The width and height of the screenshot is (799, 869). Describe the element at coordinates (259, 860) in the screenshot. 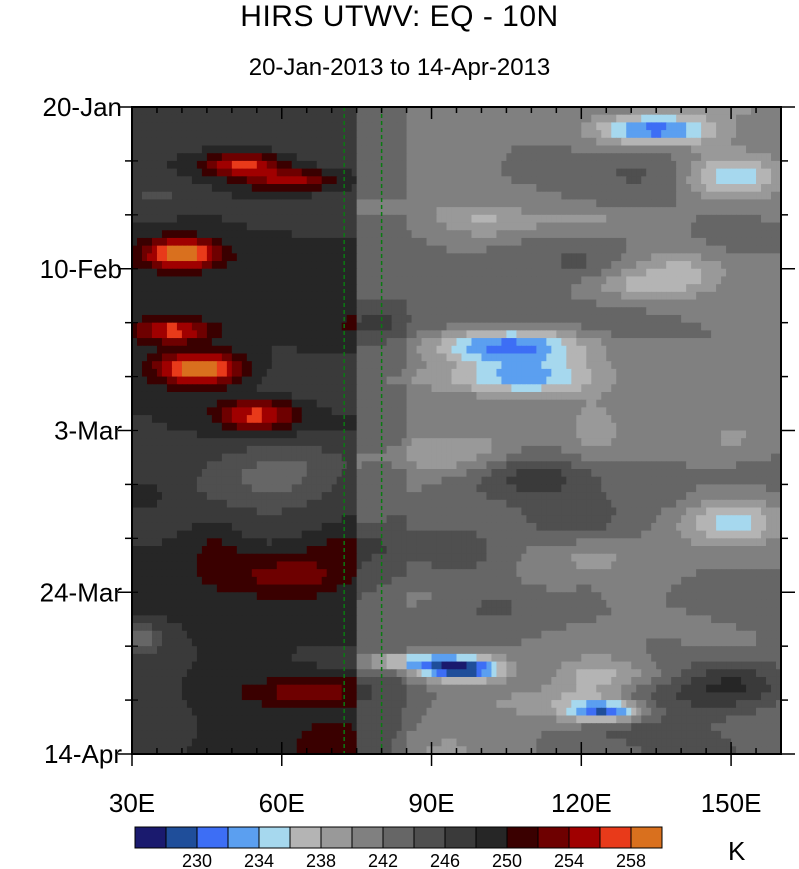

I see `colorbar-label: 234` at that location.